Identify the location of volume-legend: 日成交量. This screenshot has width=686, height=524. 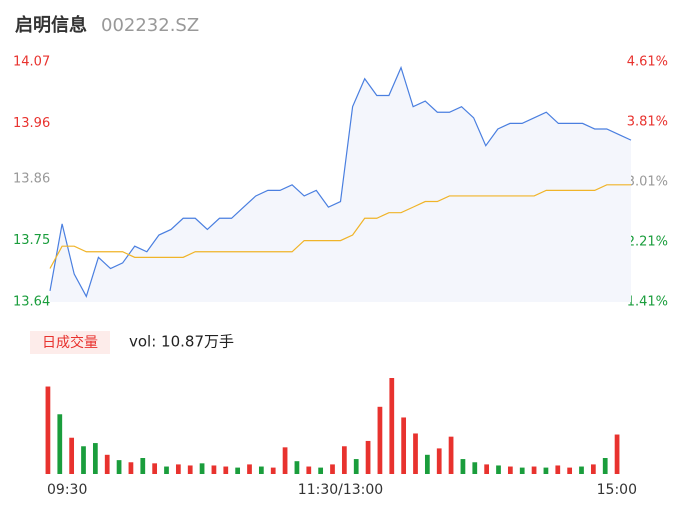
(70, 342).